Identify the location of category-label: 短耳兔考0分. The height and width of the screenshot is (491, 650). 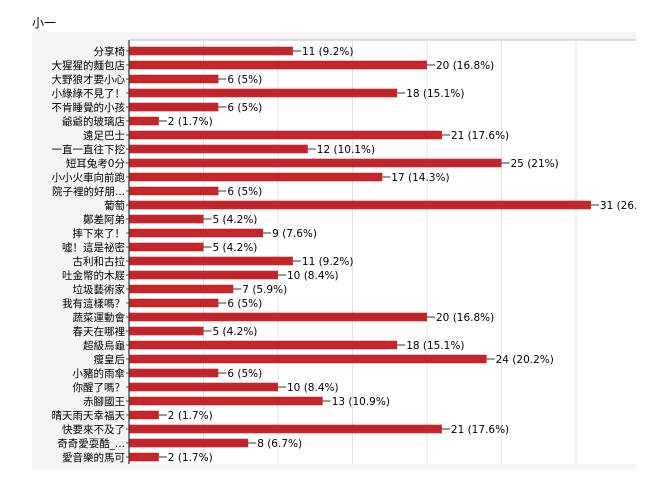
(96, 163).